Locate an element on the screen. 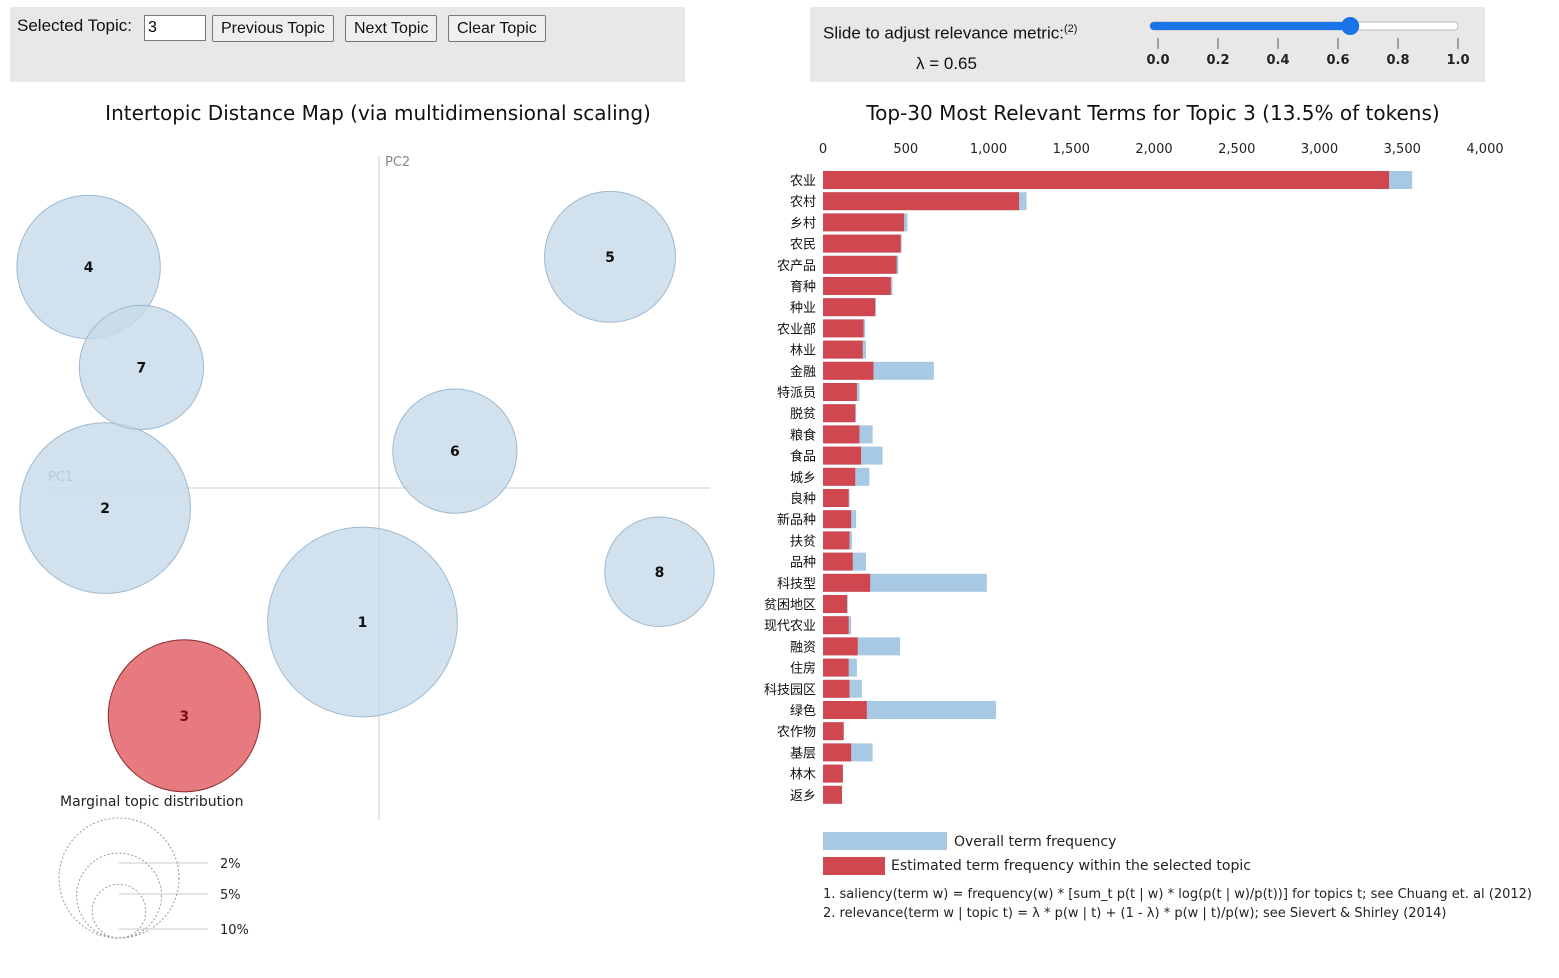 This screenshot has height=978, width=1559. term-label: 住房 is located at coordinates (803, 669).